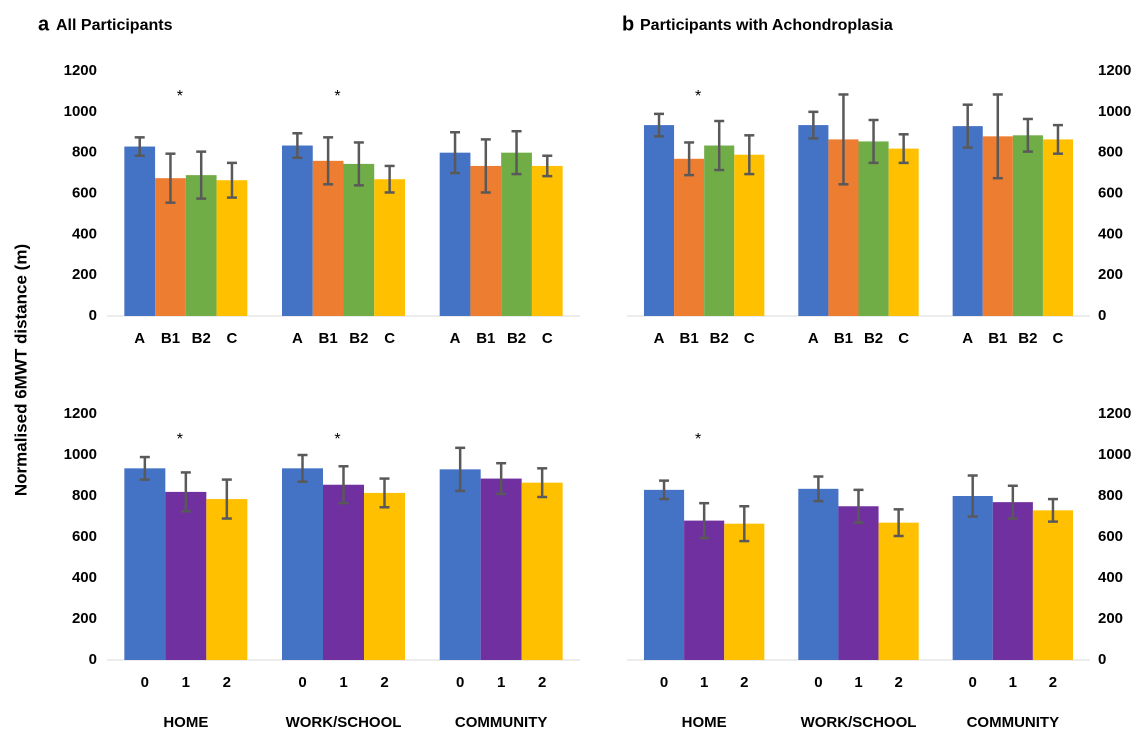  Describe the element at coordinates (628, 24) in the screenshot. I see `panel-letter: b` at that location.